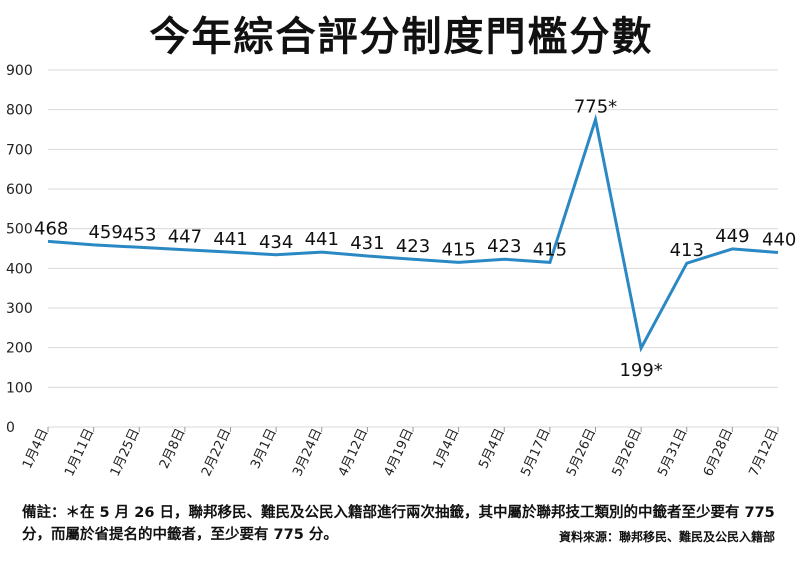 Image resolution: width=803 pixels, height=563 pixels. I want to click on x-tick-label: 6月28日, so click(718, 452).